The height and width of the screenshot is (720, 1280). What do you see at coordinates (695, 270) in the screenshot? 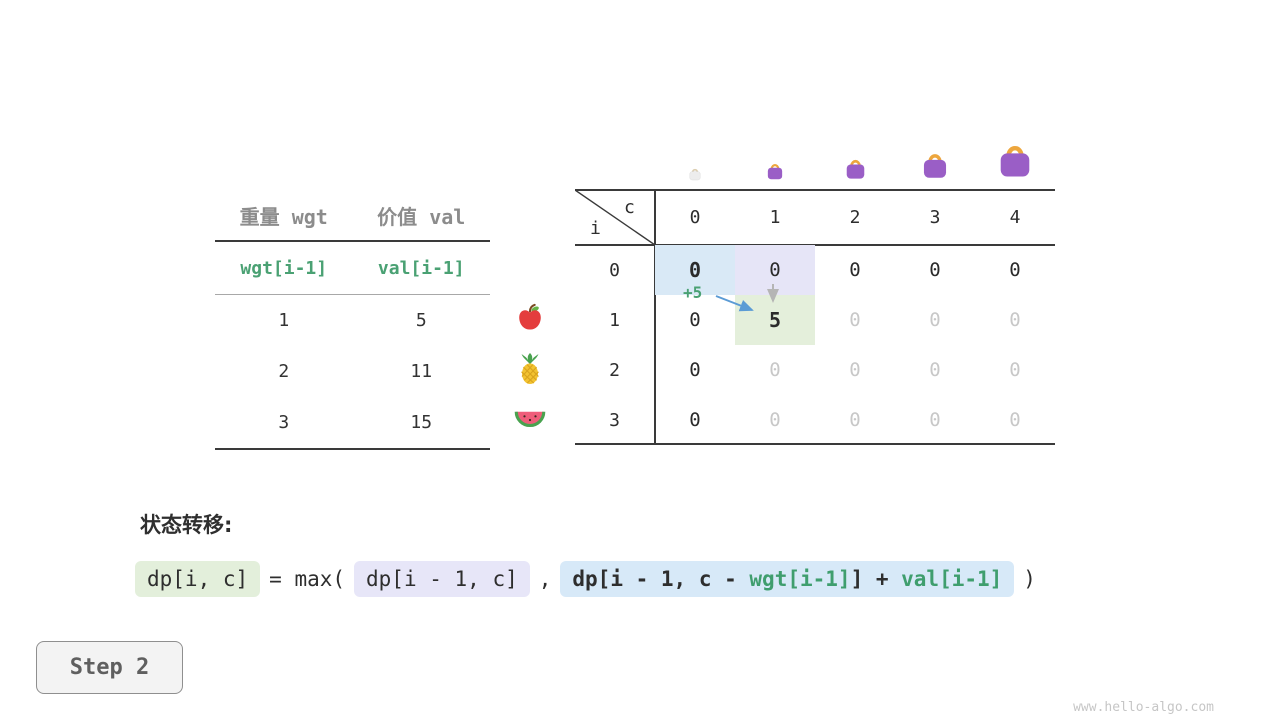
I see `dp-cell-source-diagonal: 0` at bounding box center [695, 270].